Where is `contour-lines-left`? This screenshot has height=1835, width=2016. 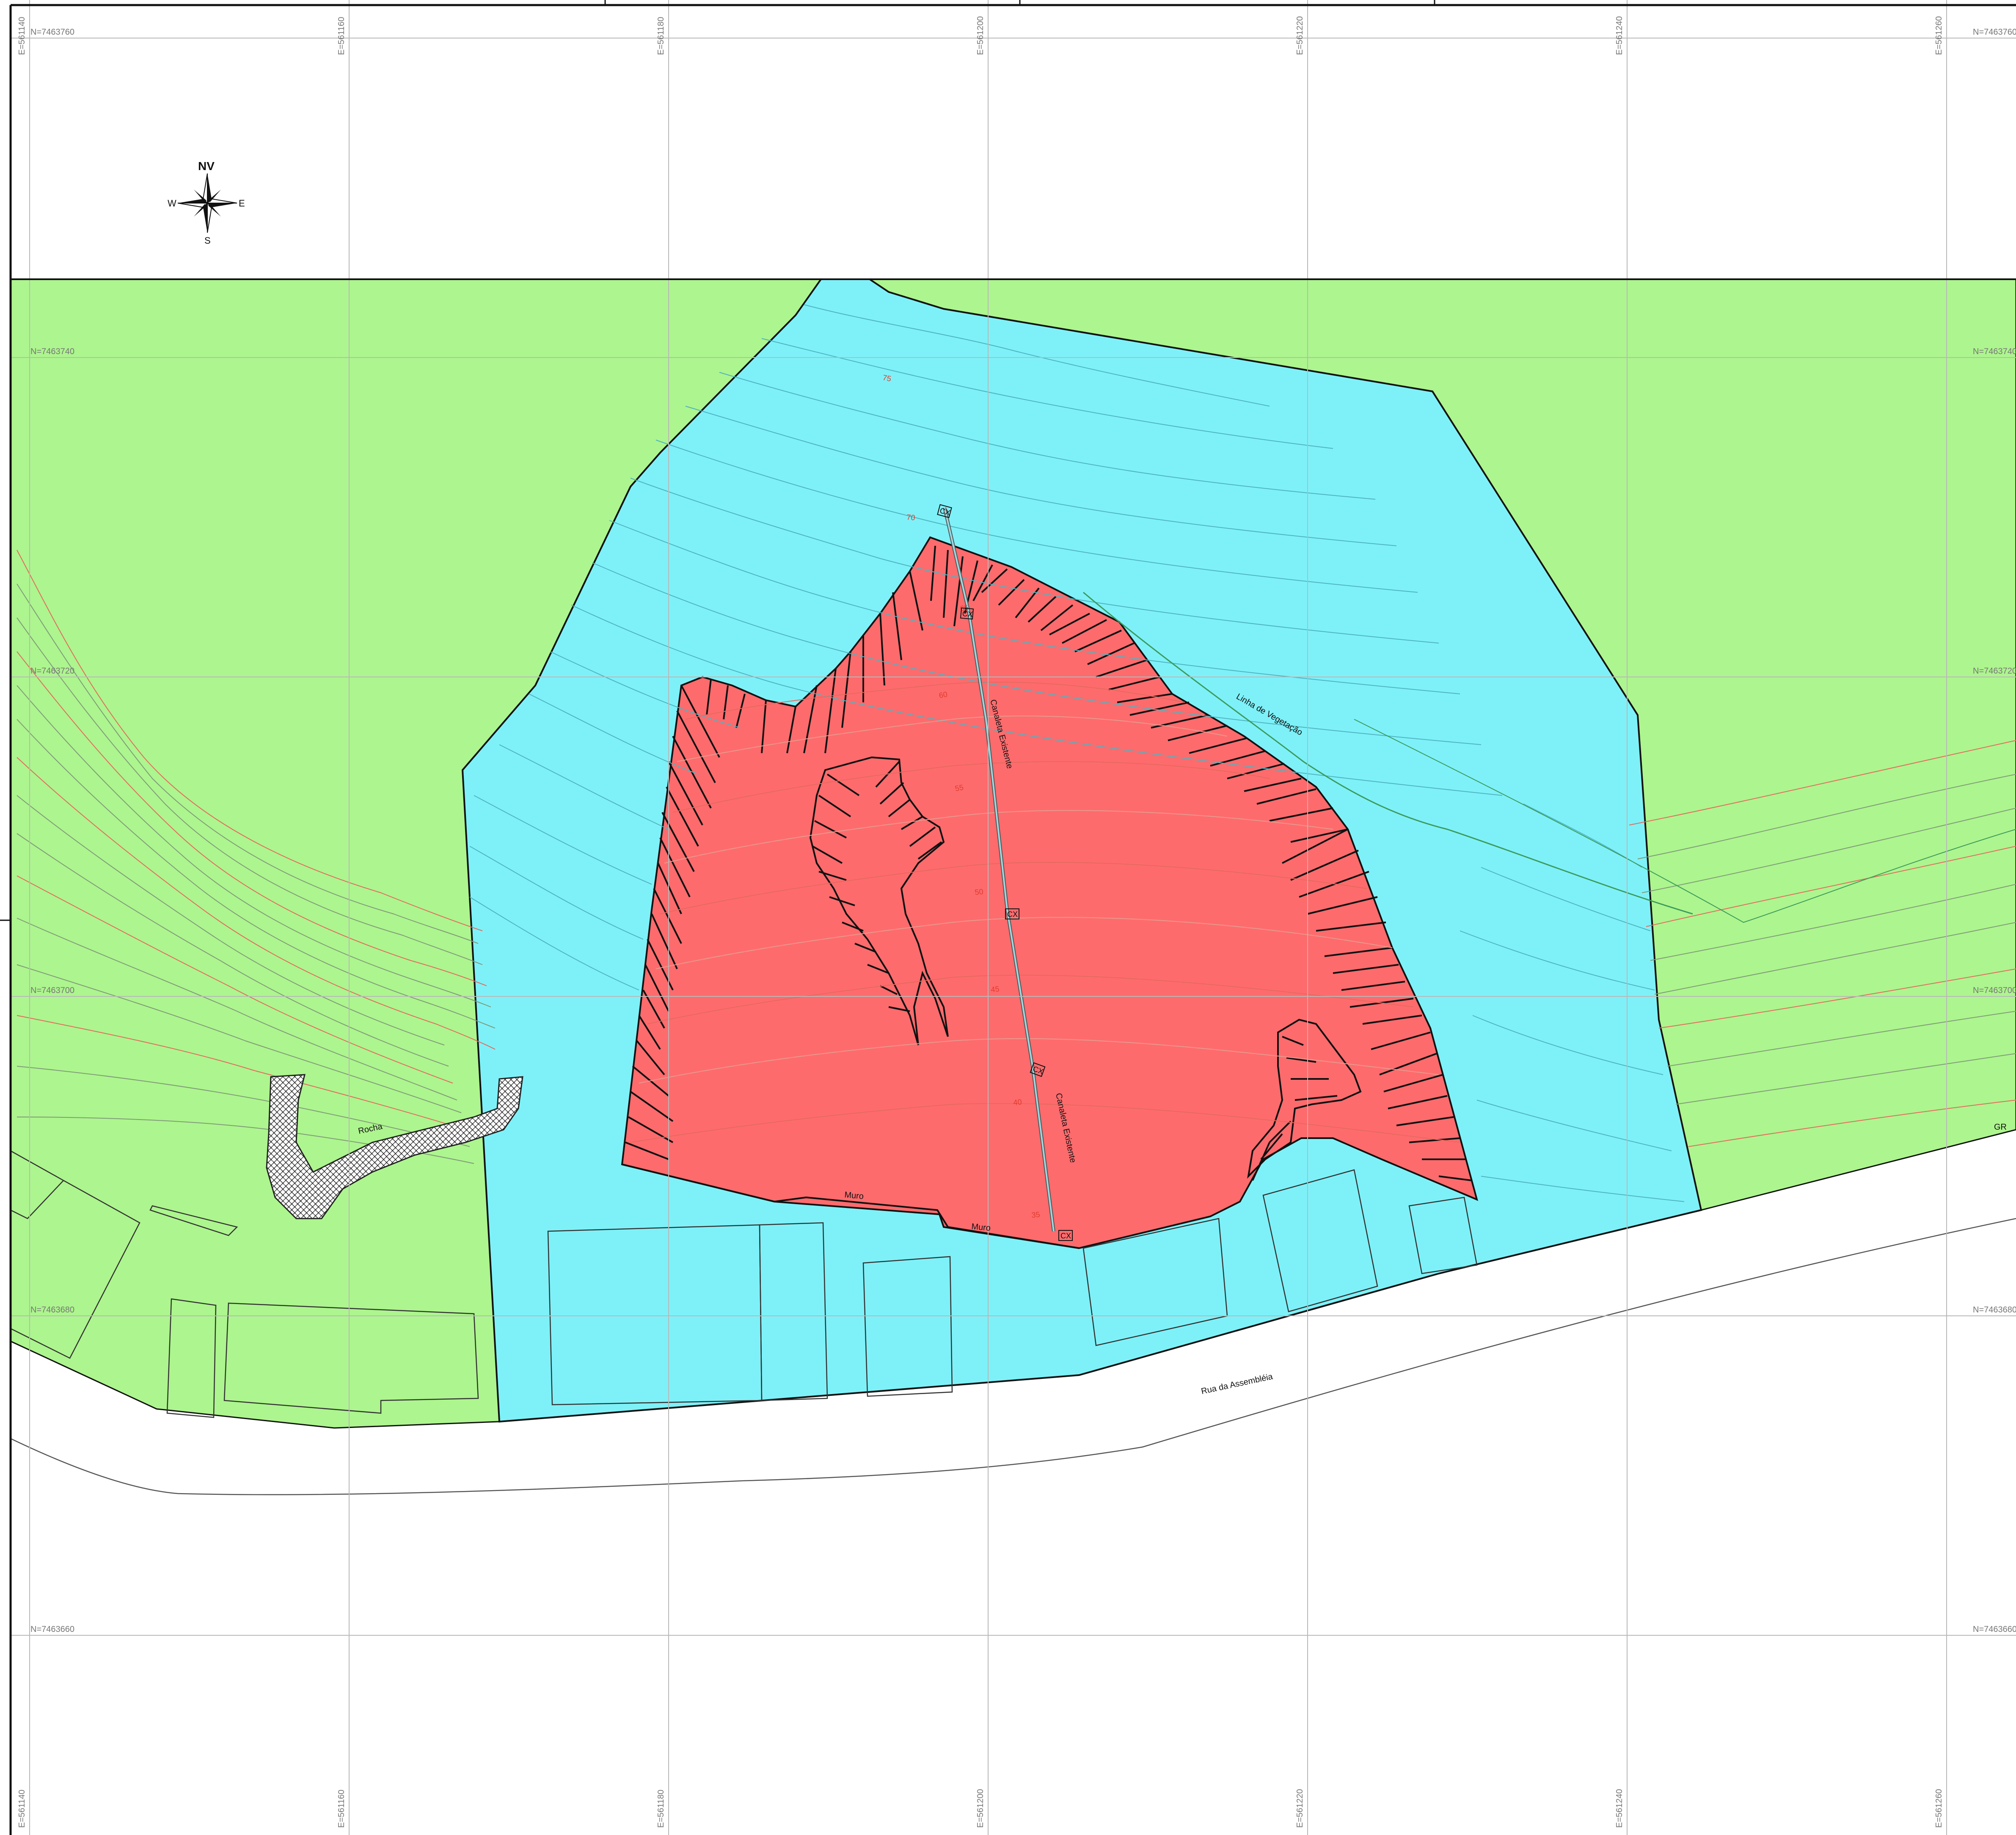
contour-lines-left is located at coordinates (256, 857).